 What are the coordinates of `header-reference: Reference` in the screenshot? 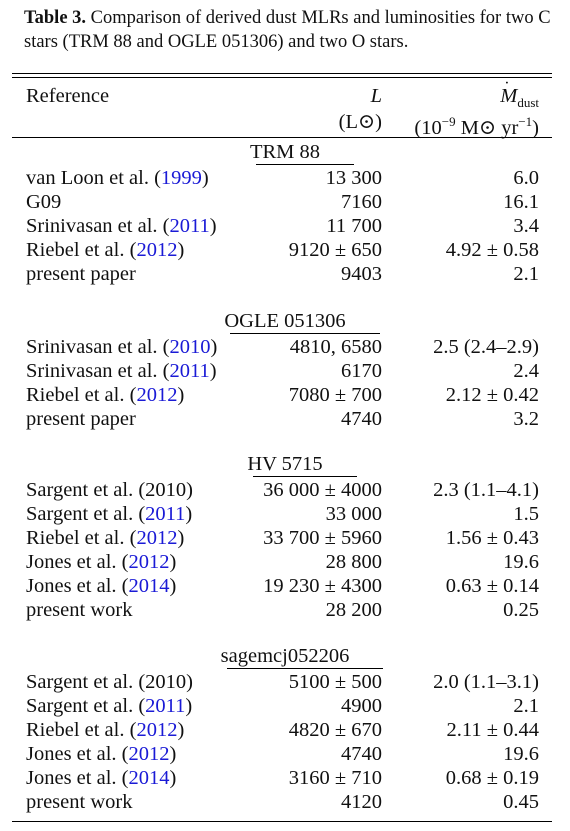 It's located at (68, 96).